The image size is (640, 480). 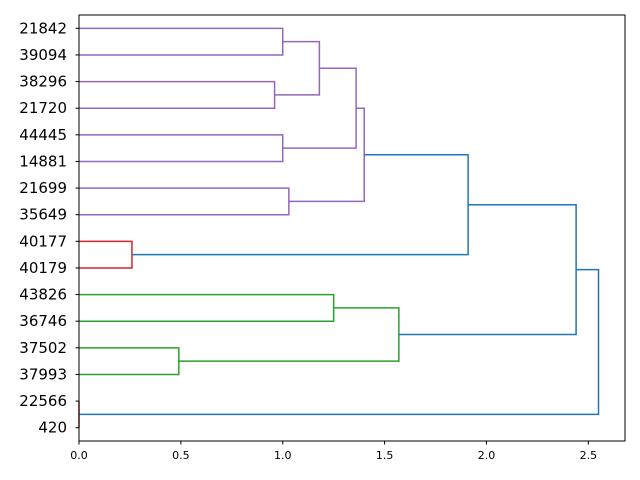 What do you see at coordinates (385, 455) in the screenshot?
I see `x-tick-label: 1.5` at bounding box center [385, 455].